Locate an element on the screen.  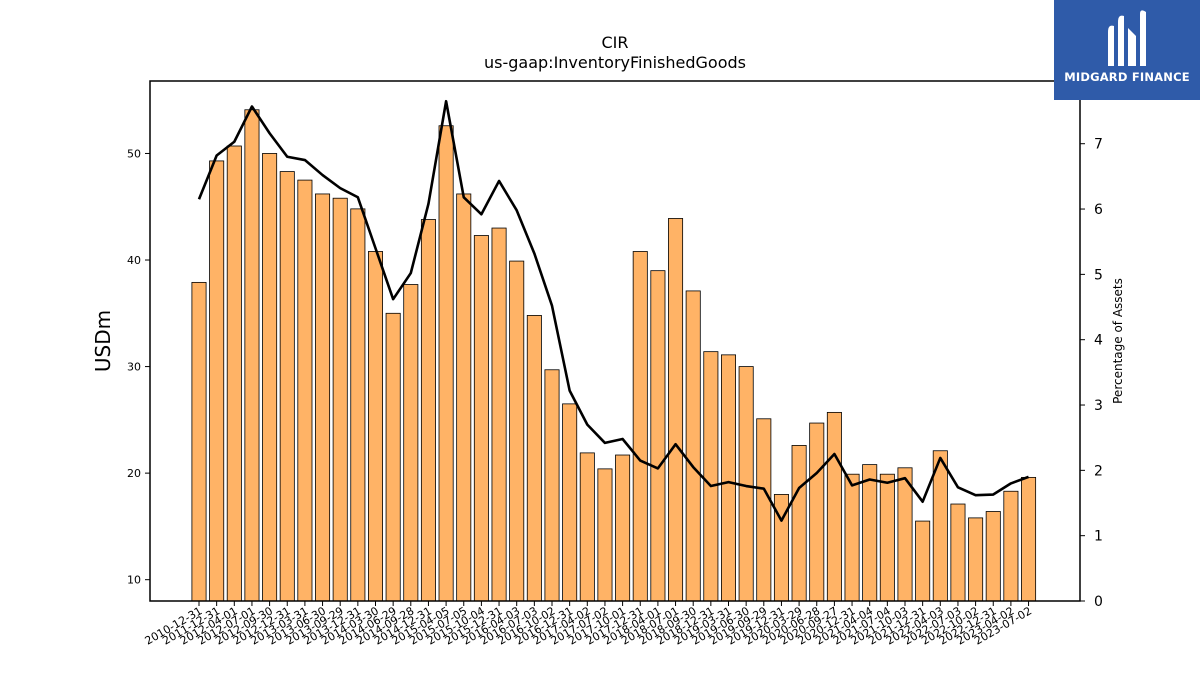
y2-tick-label: 5 is located at coordinates (1098, 275).